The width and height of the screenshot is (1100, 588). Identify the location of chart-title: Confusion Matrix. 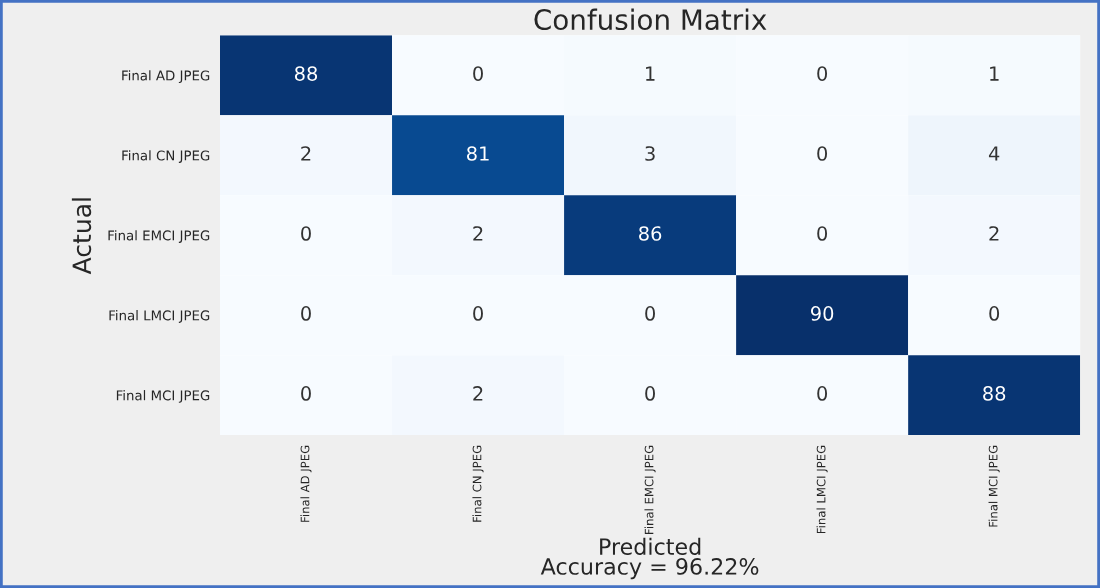
(650, 19).